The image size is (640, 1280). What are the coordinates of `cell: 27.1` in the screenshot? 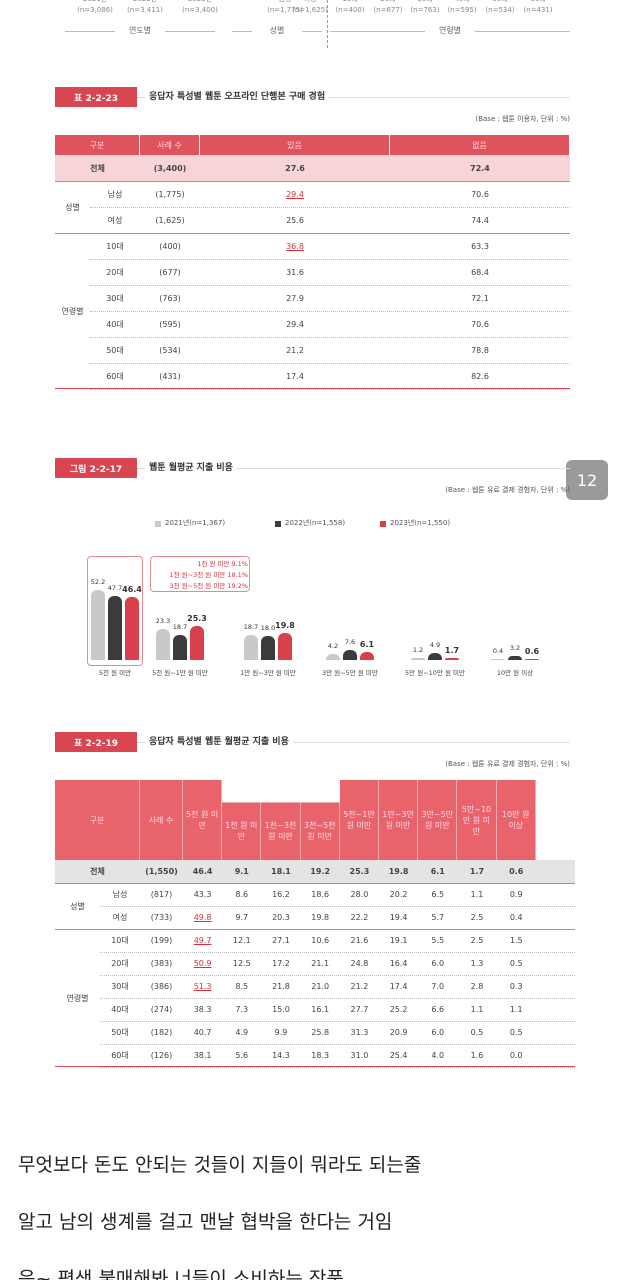 It's located at (281, 940).